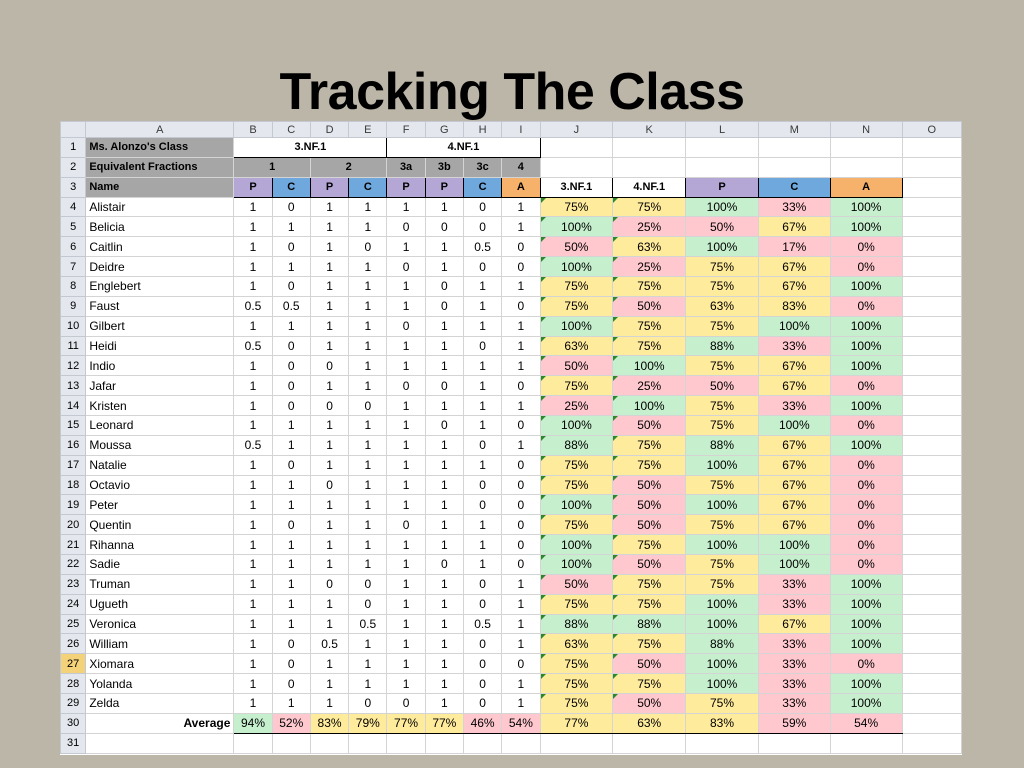  Describe the element at coordinates (73, 644) in the screenshot. I see `row-header: 26` at that location.